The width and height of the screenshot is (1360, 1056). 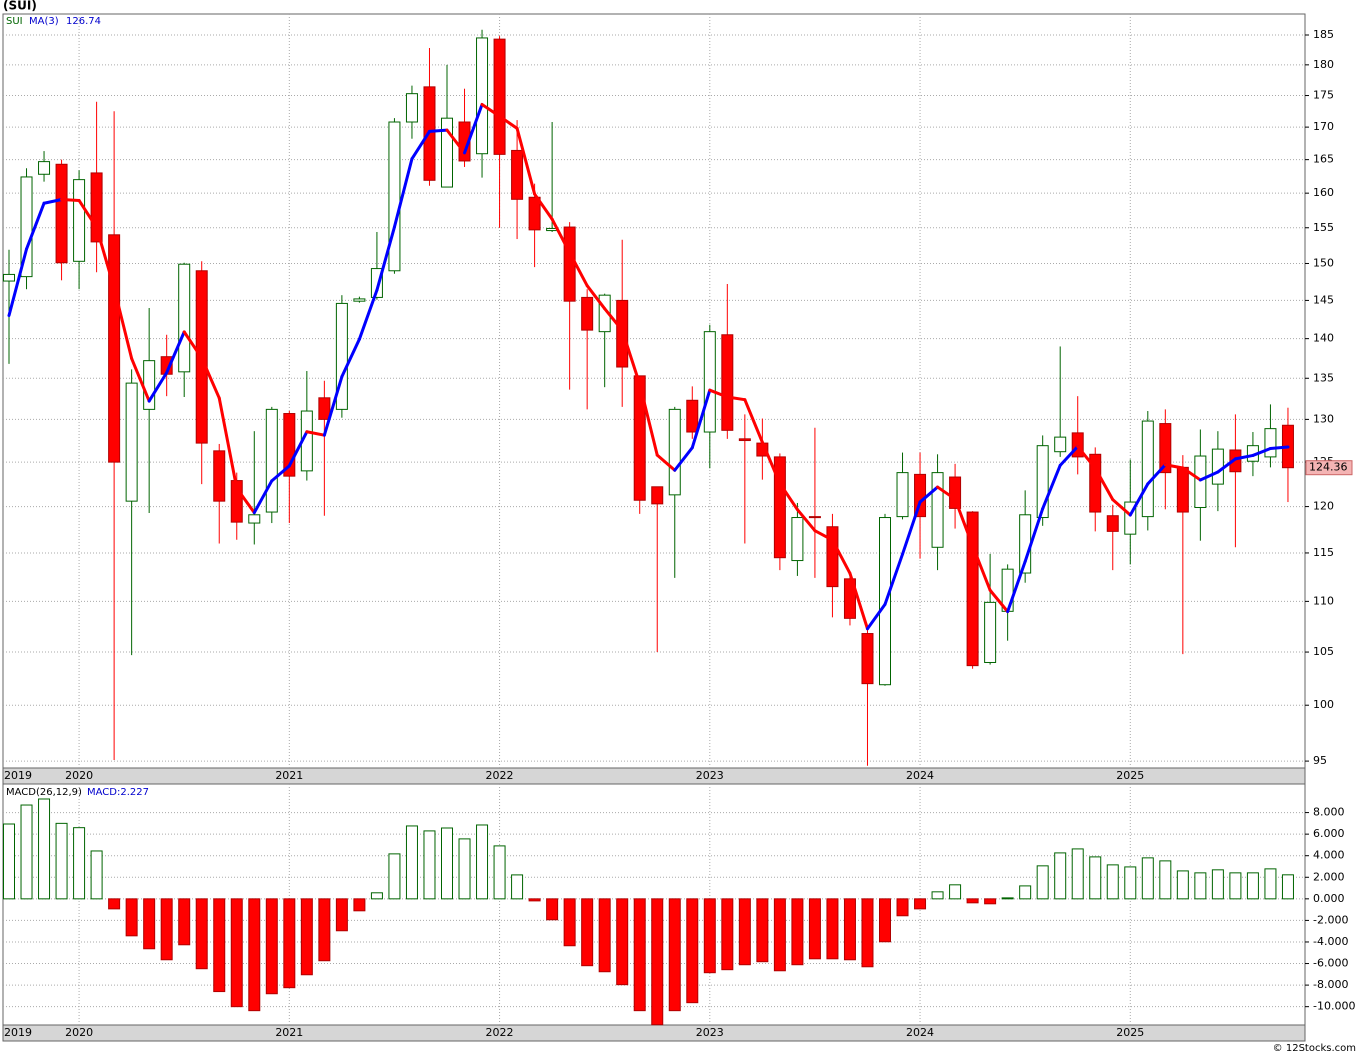 I want to click on legend-ma: MA(3), so click(x=44, y=21).